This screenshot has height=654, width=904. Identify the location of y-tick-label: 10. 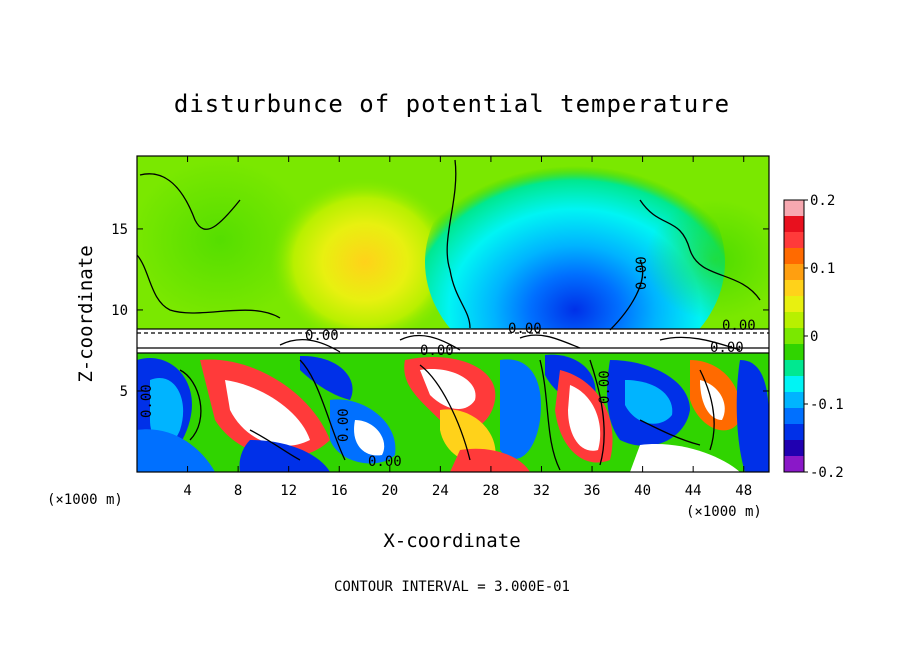
(119, 311).